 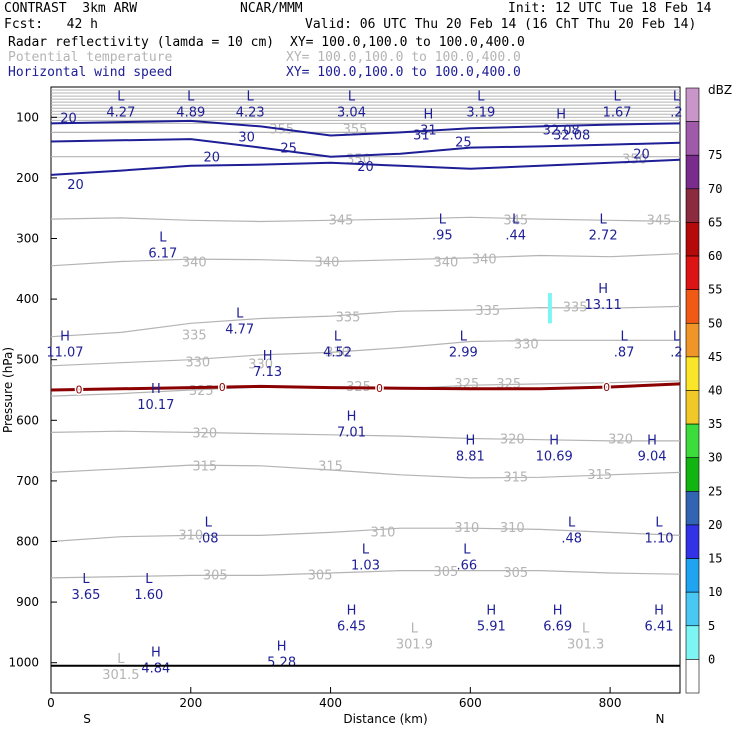 I want to click on extremum-value: 3.04, so click(x=351, y=112).